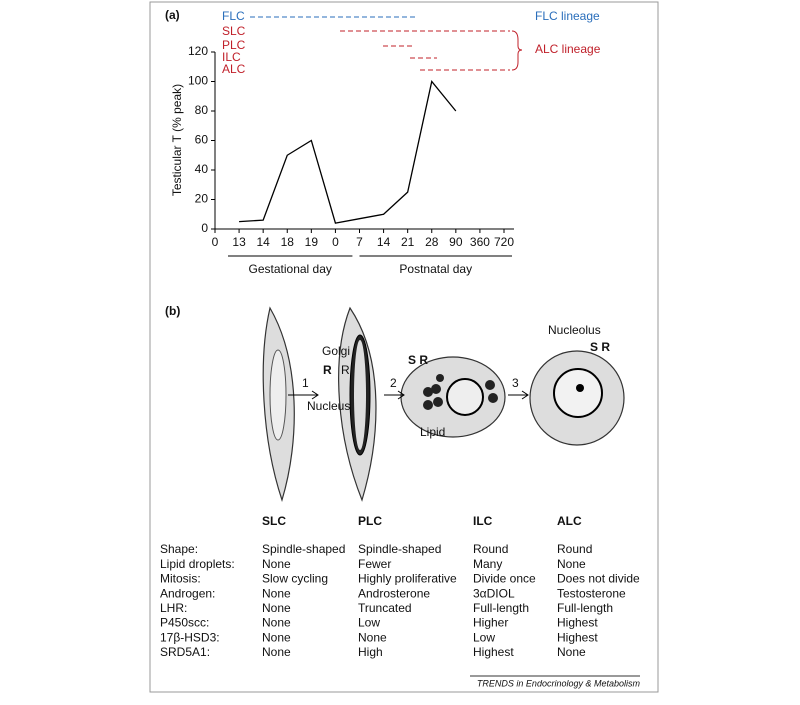  I want to click on x-tick-label: 90, so click(456, 242).